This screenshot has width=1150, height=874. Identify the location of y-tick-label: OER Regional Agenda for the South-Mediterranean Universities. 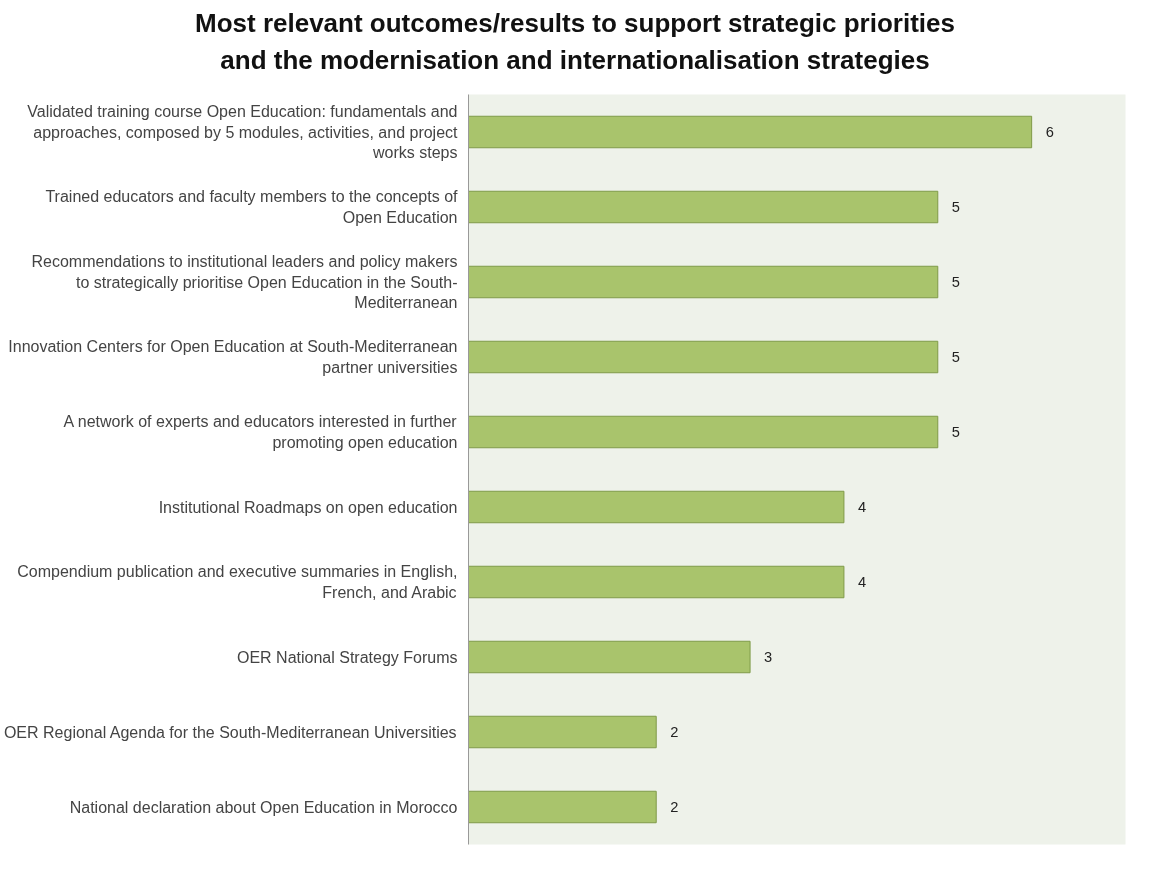
(230, 732).